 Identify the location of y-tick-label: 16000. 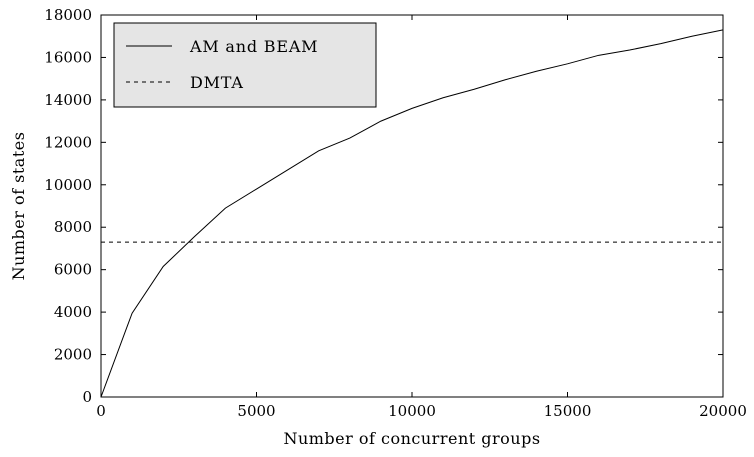
(68, 57).